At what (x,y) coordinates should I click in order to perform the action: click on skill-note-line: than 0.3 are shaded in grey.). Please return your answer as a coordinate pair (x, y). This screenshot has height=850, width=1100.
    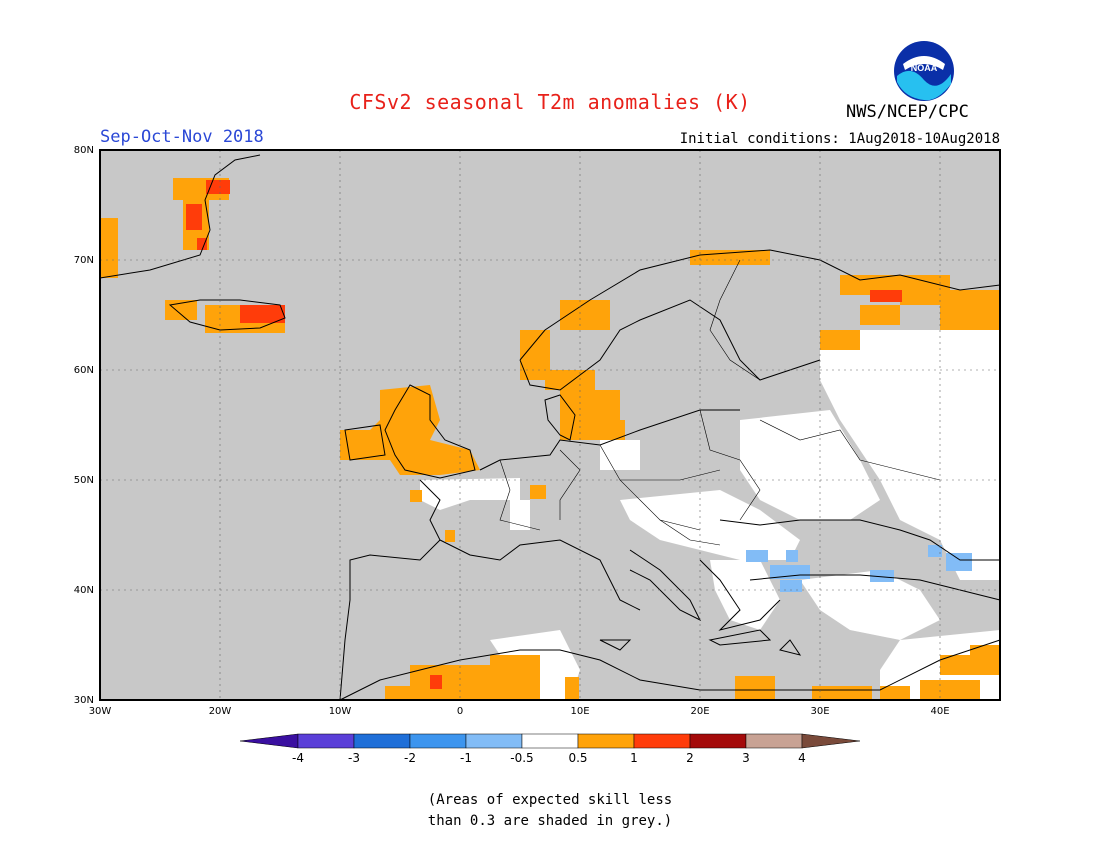
    Looking at the image, I should click on (550, 821).